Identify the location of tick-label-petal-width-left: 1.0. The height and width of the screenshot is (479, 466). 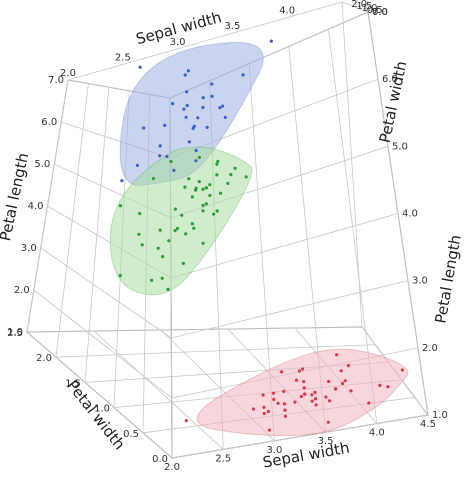
(102, 409).